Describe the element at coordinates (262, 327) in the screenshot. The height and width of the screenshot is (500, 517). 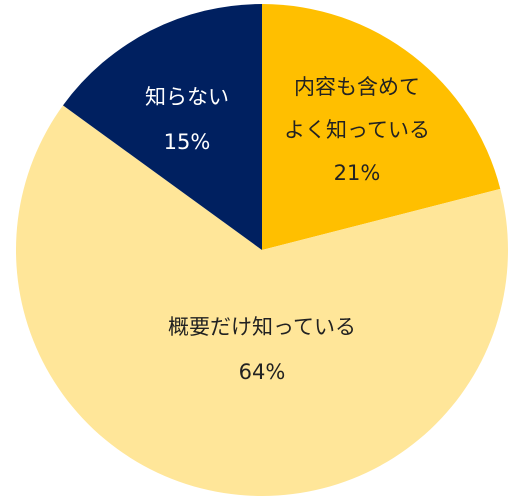
I see `slice-category-label-1: 概要だけ知っている` at that location.